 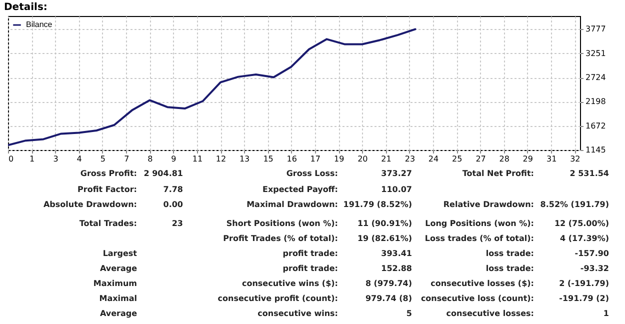 What do you see at coordinates (596, 150) in the screenshot?
I see `y-tick-label: 1145` at bounding box center [596, 150].